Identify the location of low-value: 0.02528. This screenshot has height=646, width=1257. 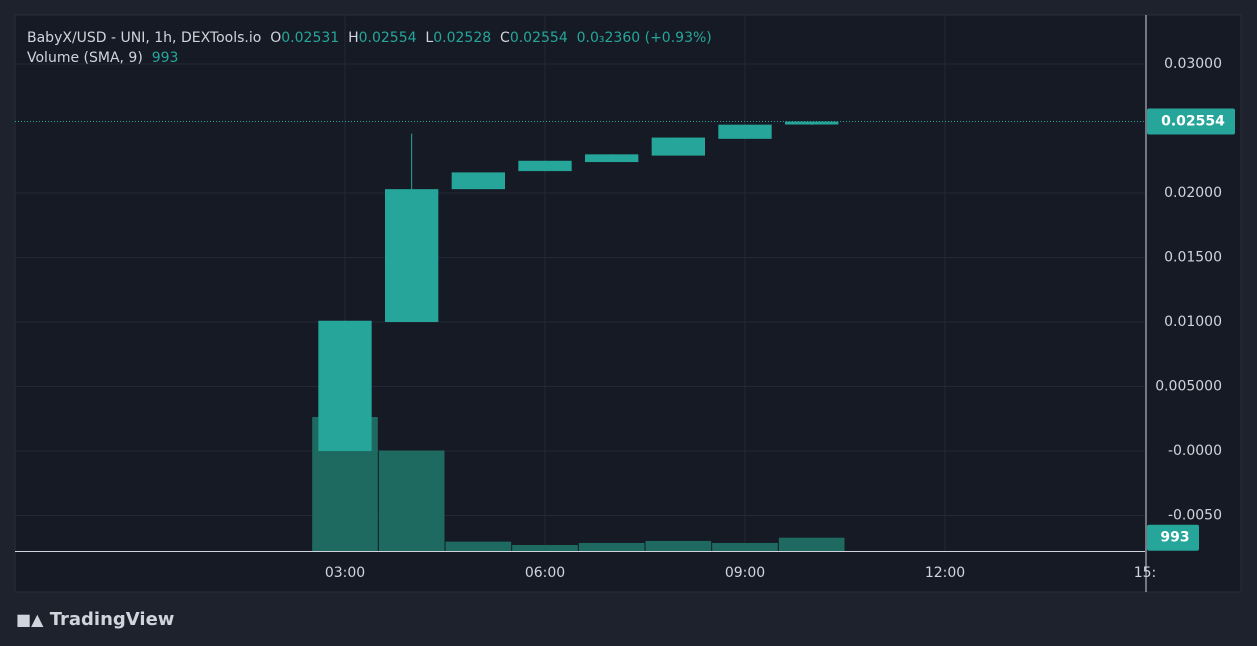
(462, 38).